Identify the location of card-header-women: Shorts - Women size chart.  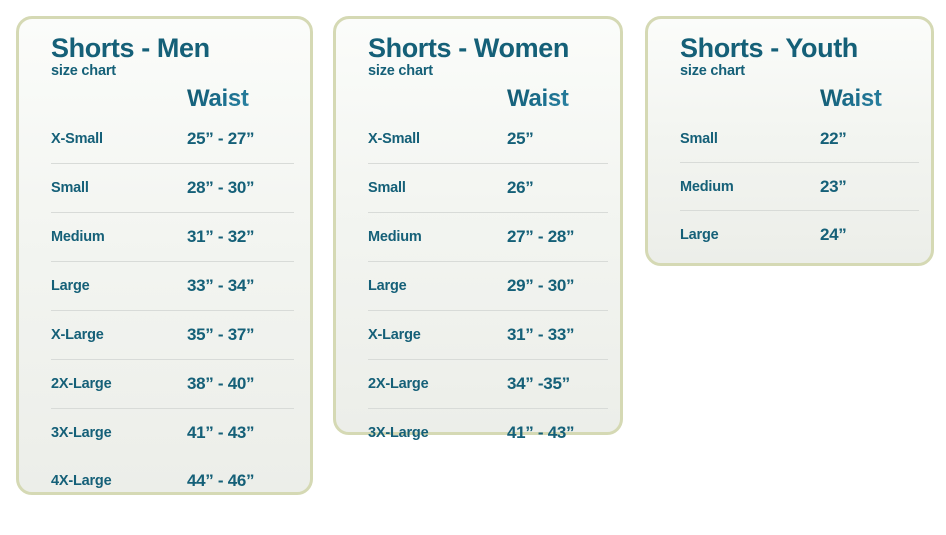
(478, 49).